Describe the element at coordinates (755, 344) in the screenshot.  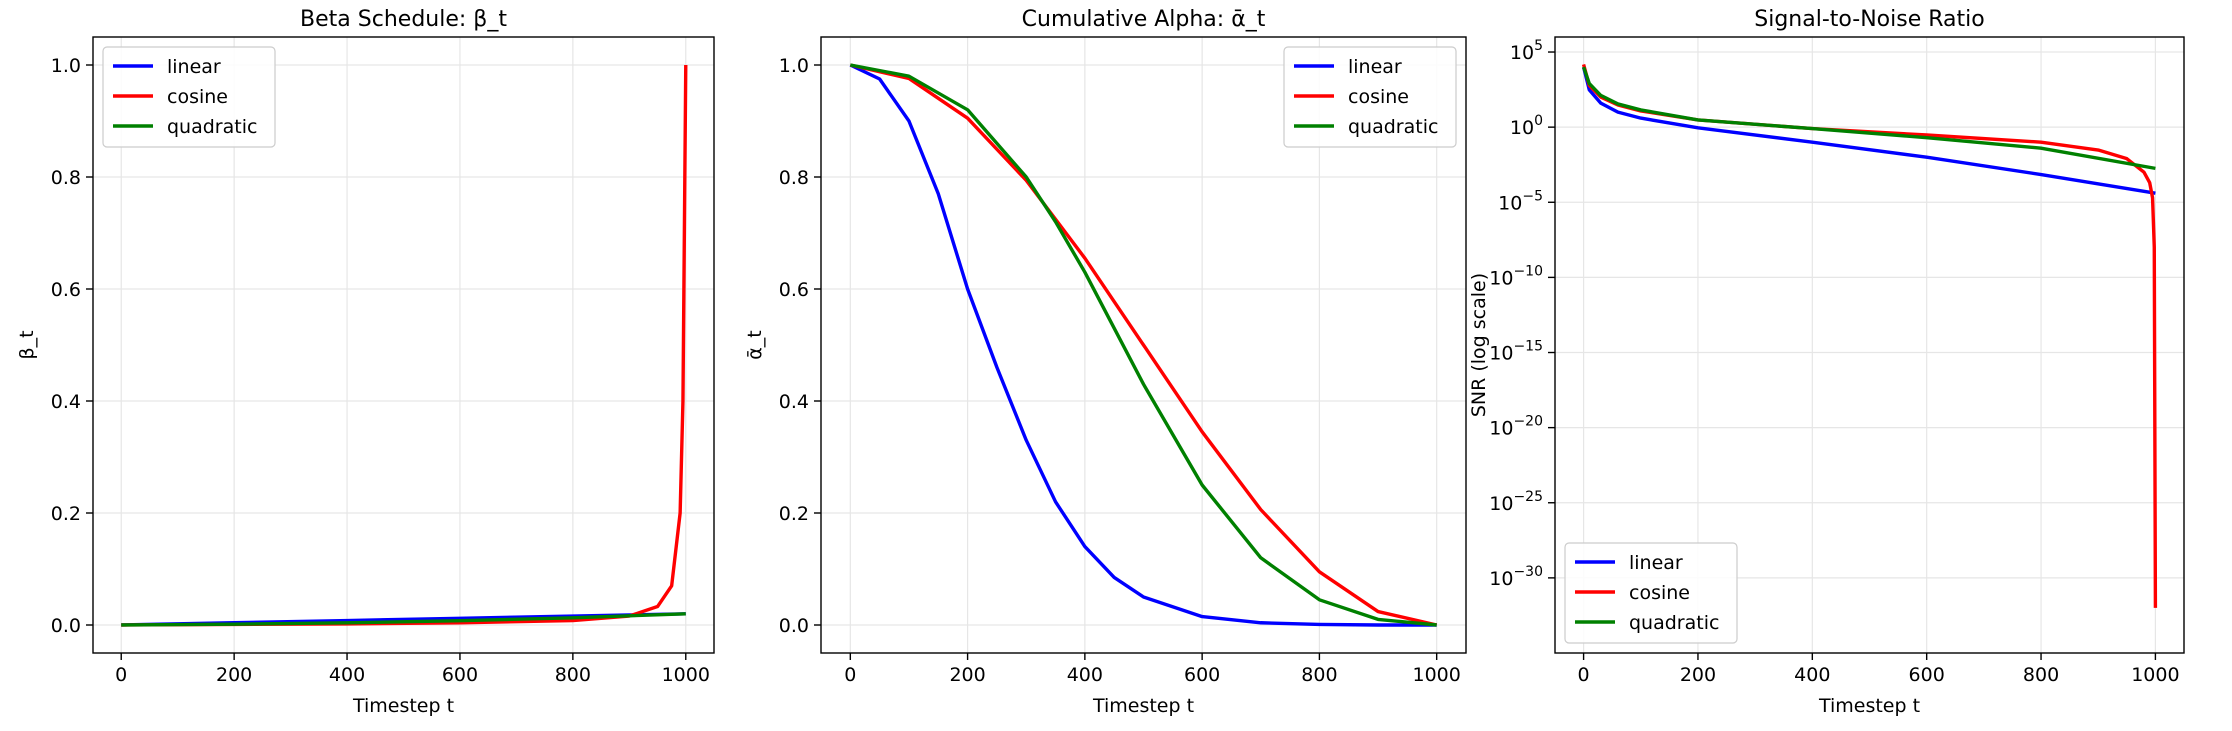
I see `y-axis-label: ᾱ_t` at that location.